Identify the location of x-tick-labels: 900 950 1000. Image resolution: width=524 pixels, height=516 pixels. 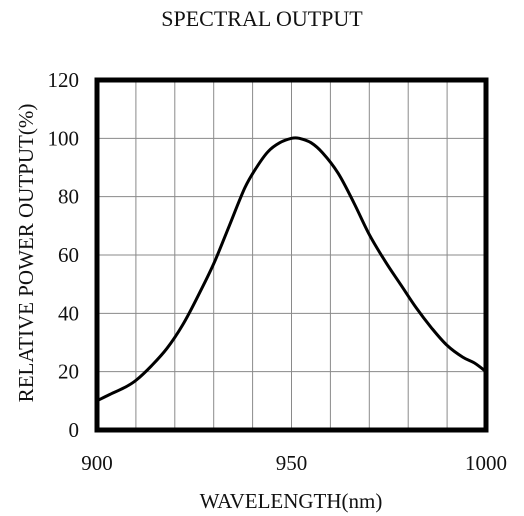
(294, 463).